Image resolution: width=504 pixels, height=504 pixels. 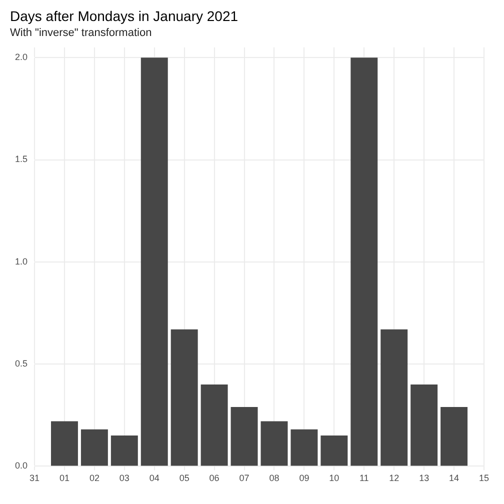 I want to click on x-tick-label: 02, so click(x=94, y=478).